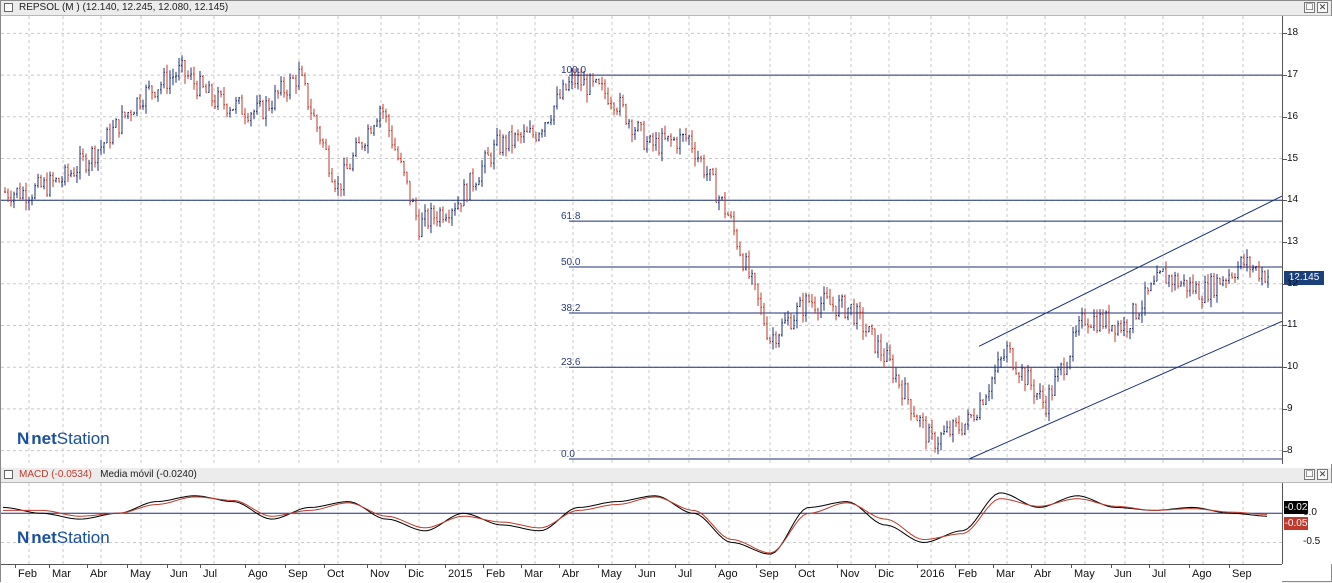 This screenshot has height=583, width=1332. Describe the element at coordinates (1293, 158) in the screenshot. I see `y-tick-label: 15` at that location.